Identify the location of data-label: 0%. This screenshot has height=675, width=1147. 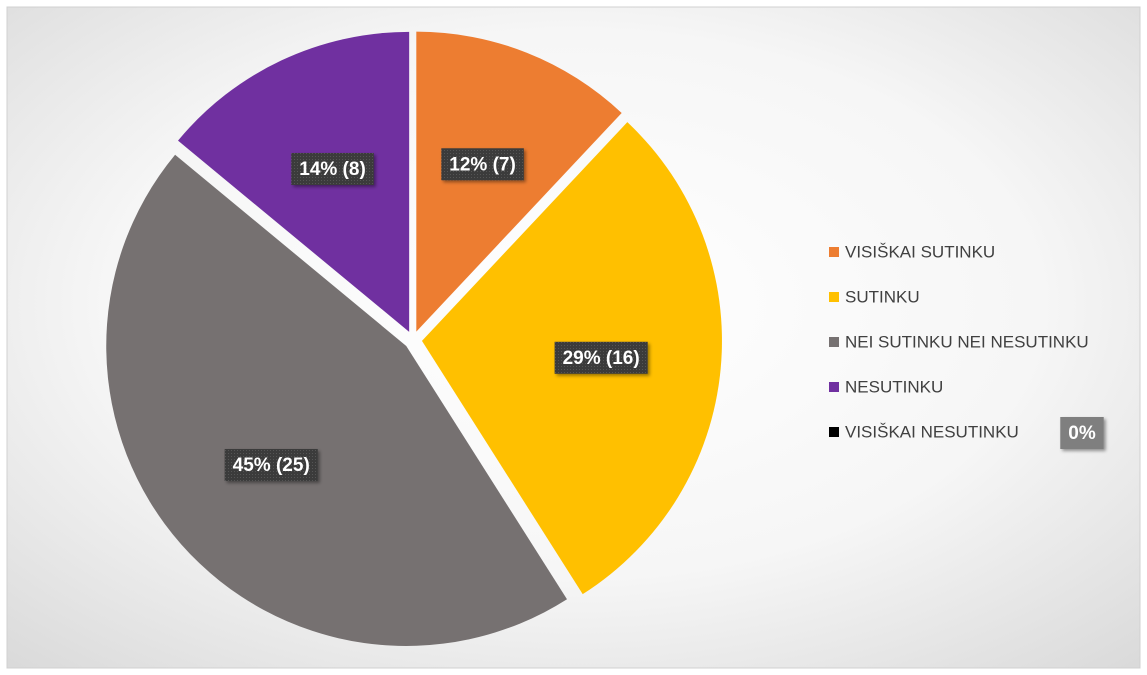
(1082, 433).